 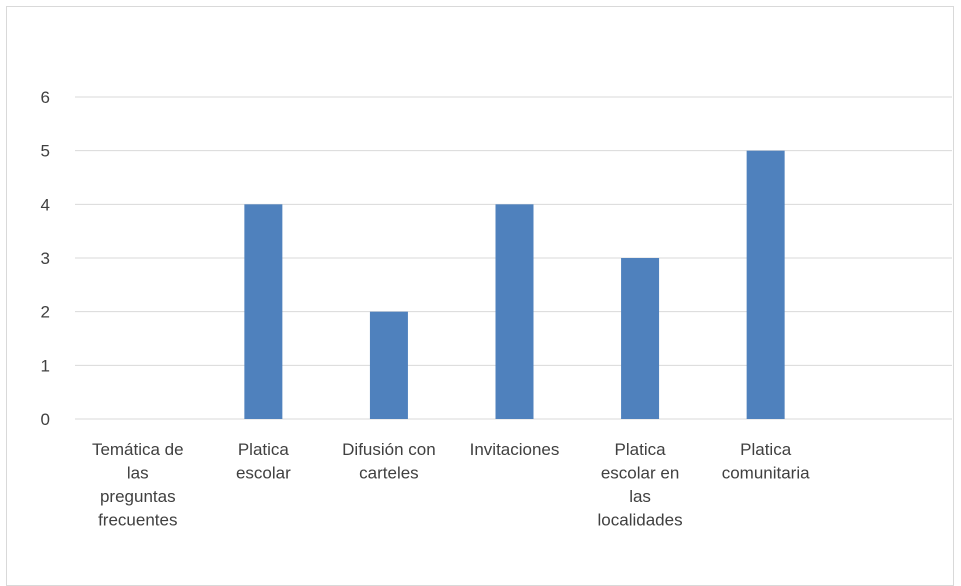 What do you see at coordinates (45, 312) in the screenshot?
I see `y-tick-label: 2` at bounding box center [45, 312].